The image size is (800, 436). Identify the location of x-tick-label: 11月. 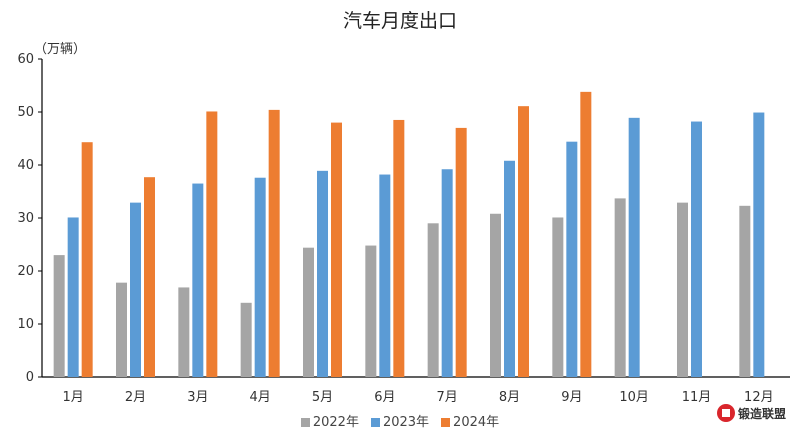
(697, 397).